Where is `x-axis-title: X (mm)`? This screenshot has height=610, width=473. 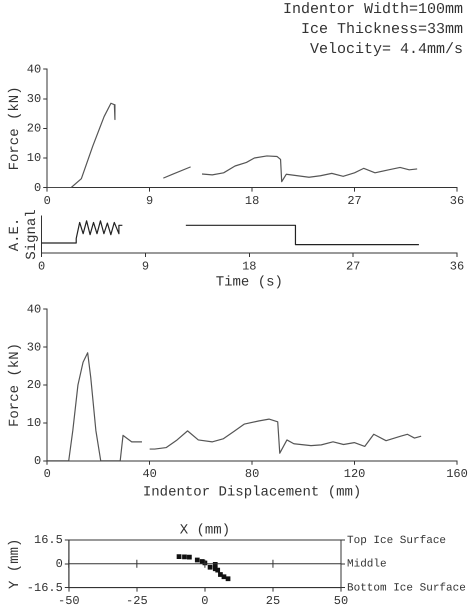
x-axis-title: X (mm) is located at coordinates (205, 530).